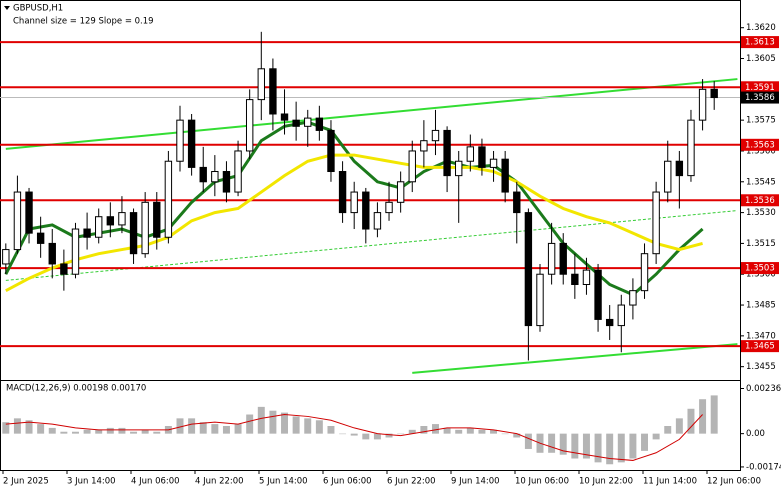  I want to click on y-tick-label: 1.3530, so click(761, 213).